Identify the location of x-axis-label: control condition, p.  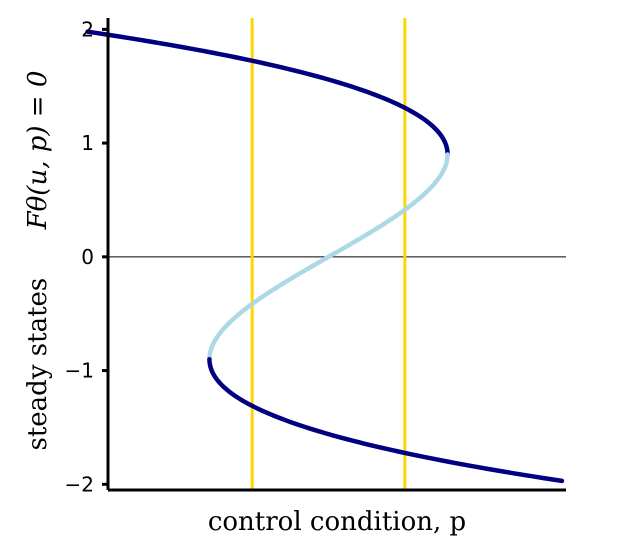
(337, 522).